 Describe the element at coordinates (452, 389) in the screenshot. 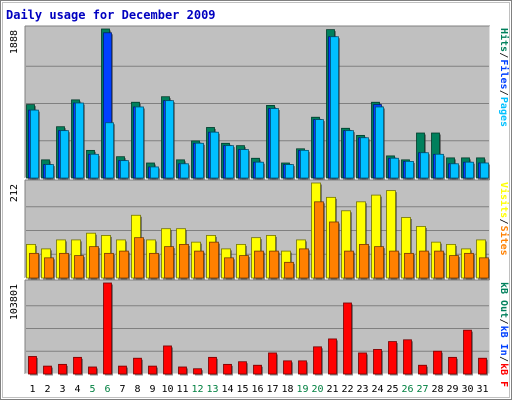

I see `x-tick-label: 29` at that location.